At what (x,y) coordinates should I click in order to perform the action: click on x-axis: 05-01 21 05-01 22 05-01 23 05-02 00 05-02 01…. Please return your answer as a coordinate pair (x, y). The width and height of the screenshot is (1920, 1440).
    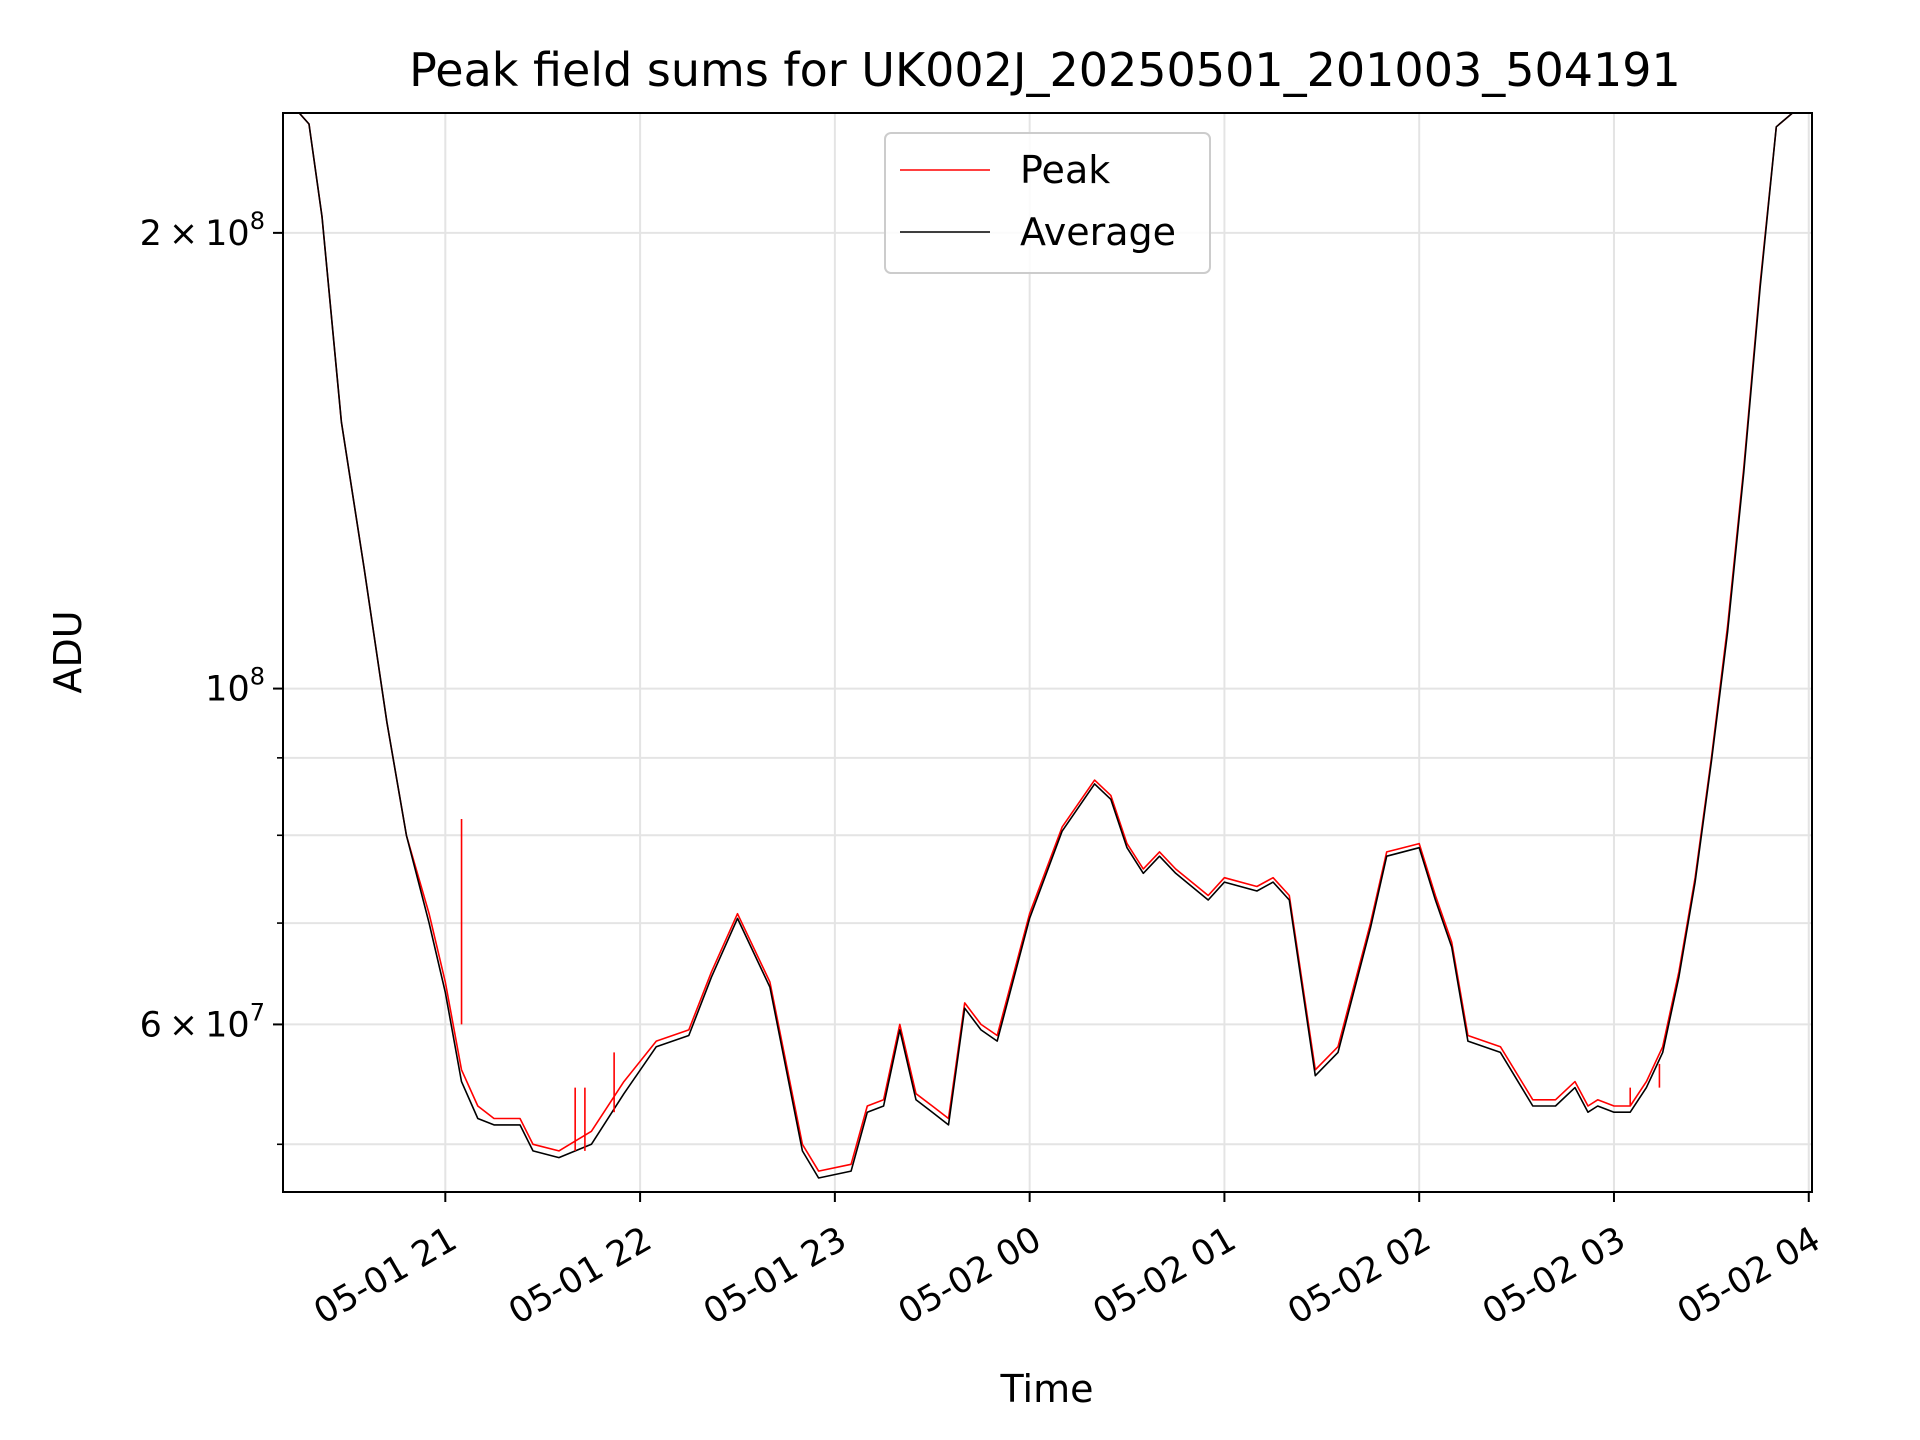
    Looking at the image, I should click on (1067, 1262).